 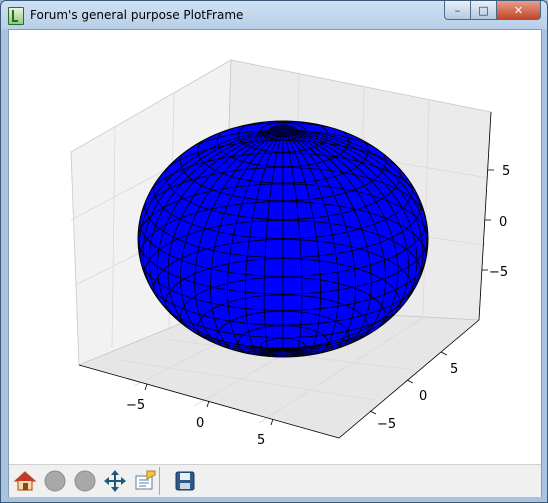 I want to click on subplot-config-icon, so click(x=145, y=480).